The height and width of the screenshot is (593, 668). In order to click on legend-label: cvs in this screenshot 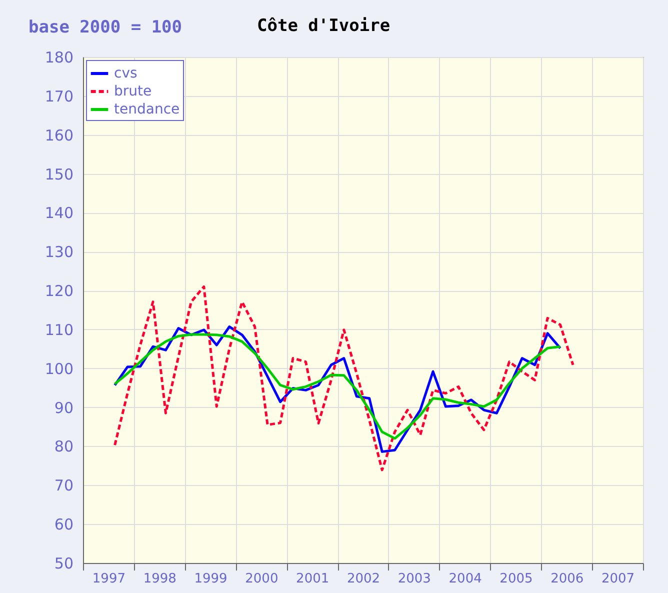, I will do `click(126, 74)`.